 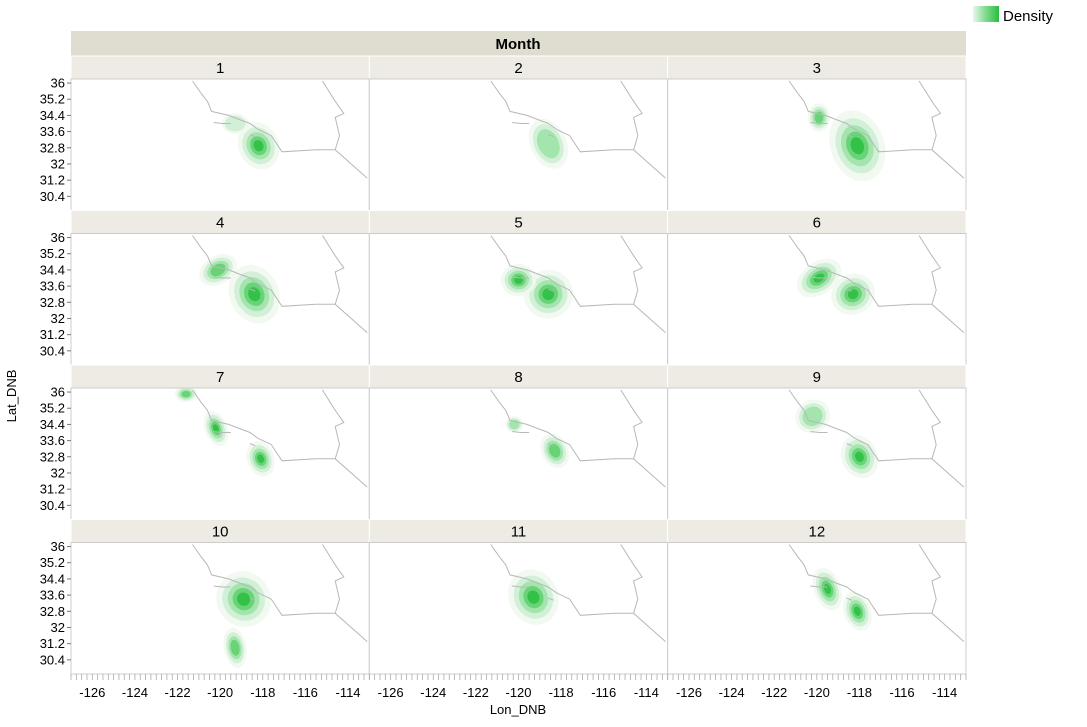 What do you see at coordinates (58, 627) in the screenshot?
I see `y-tick-label-10-5: 32` at bounding box center [58, 627].